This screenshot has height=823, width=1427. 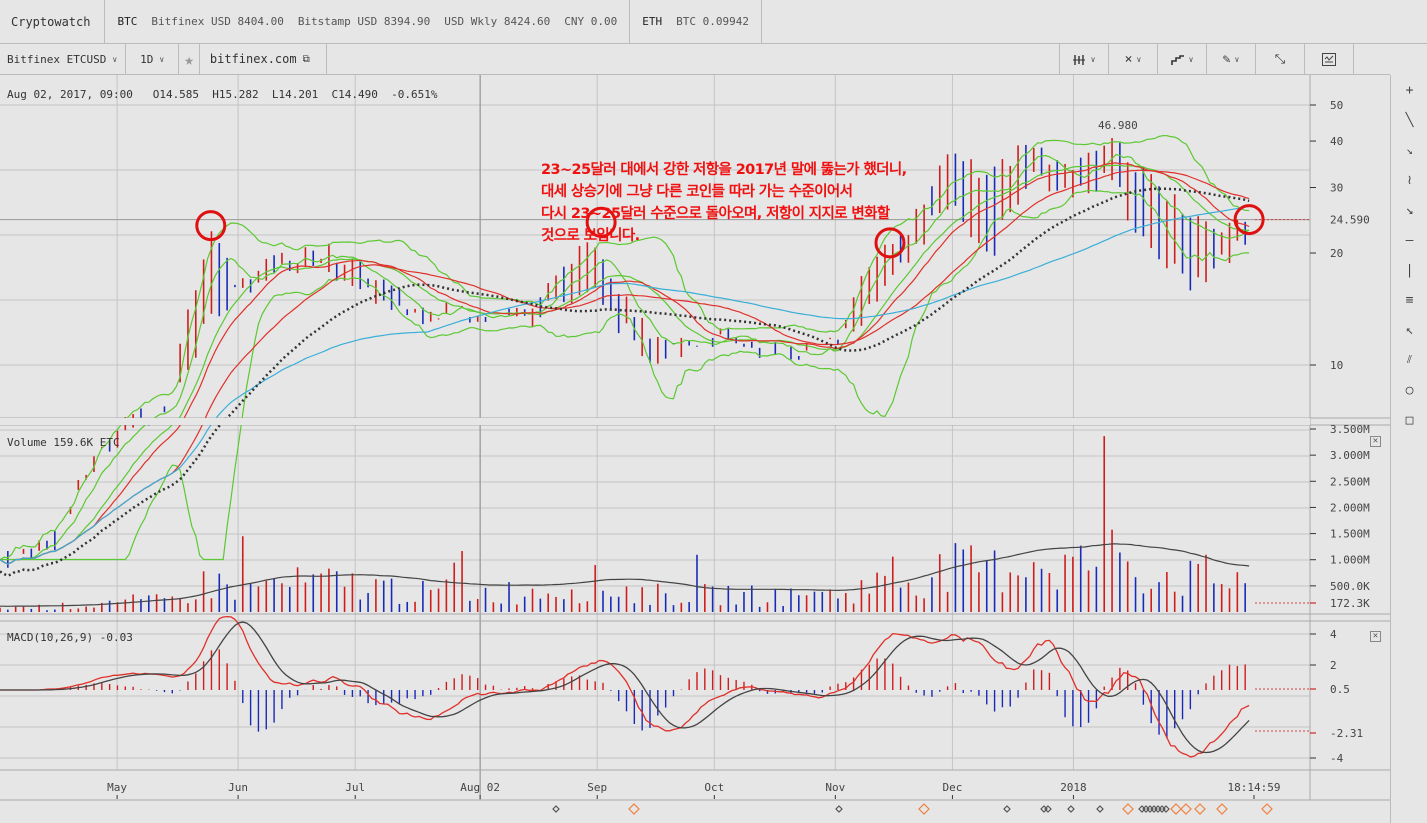 I want to click on circle-icon: ○, so click(x=1409, y=390).